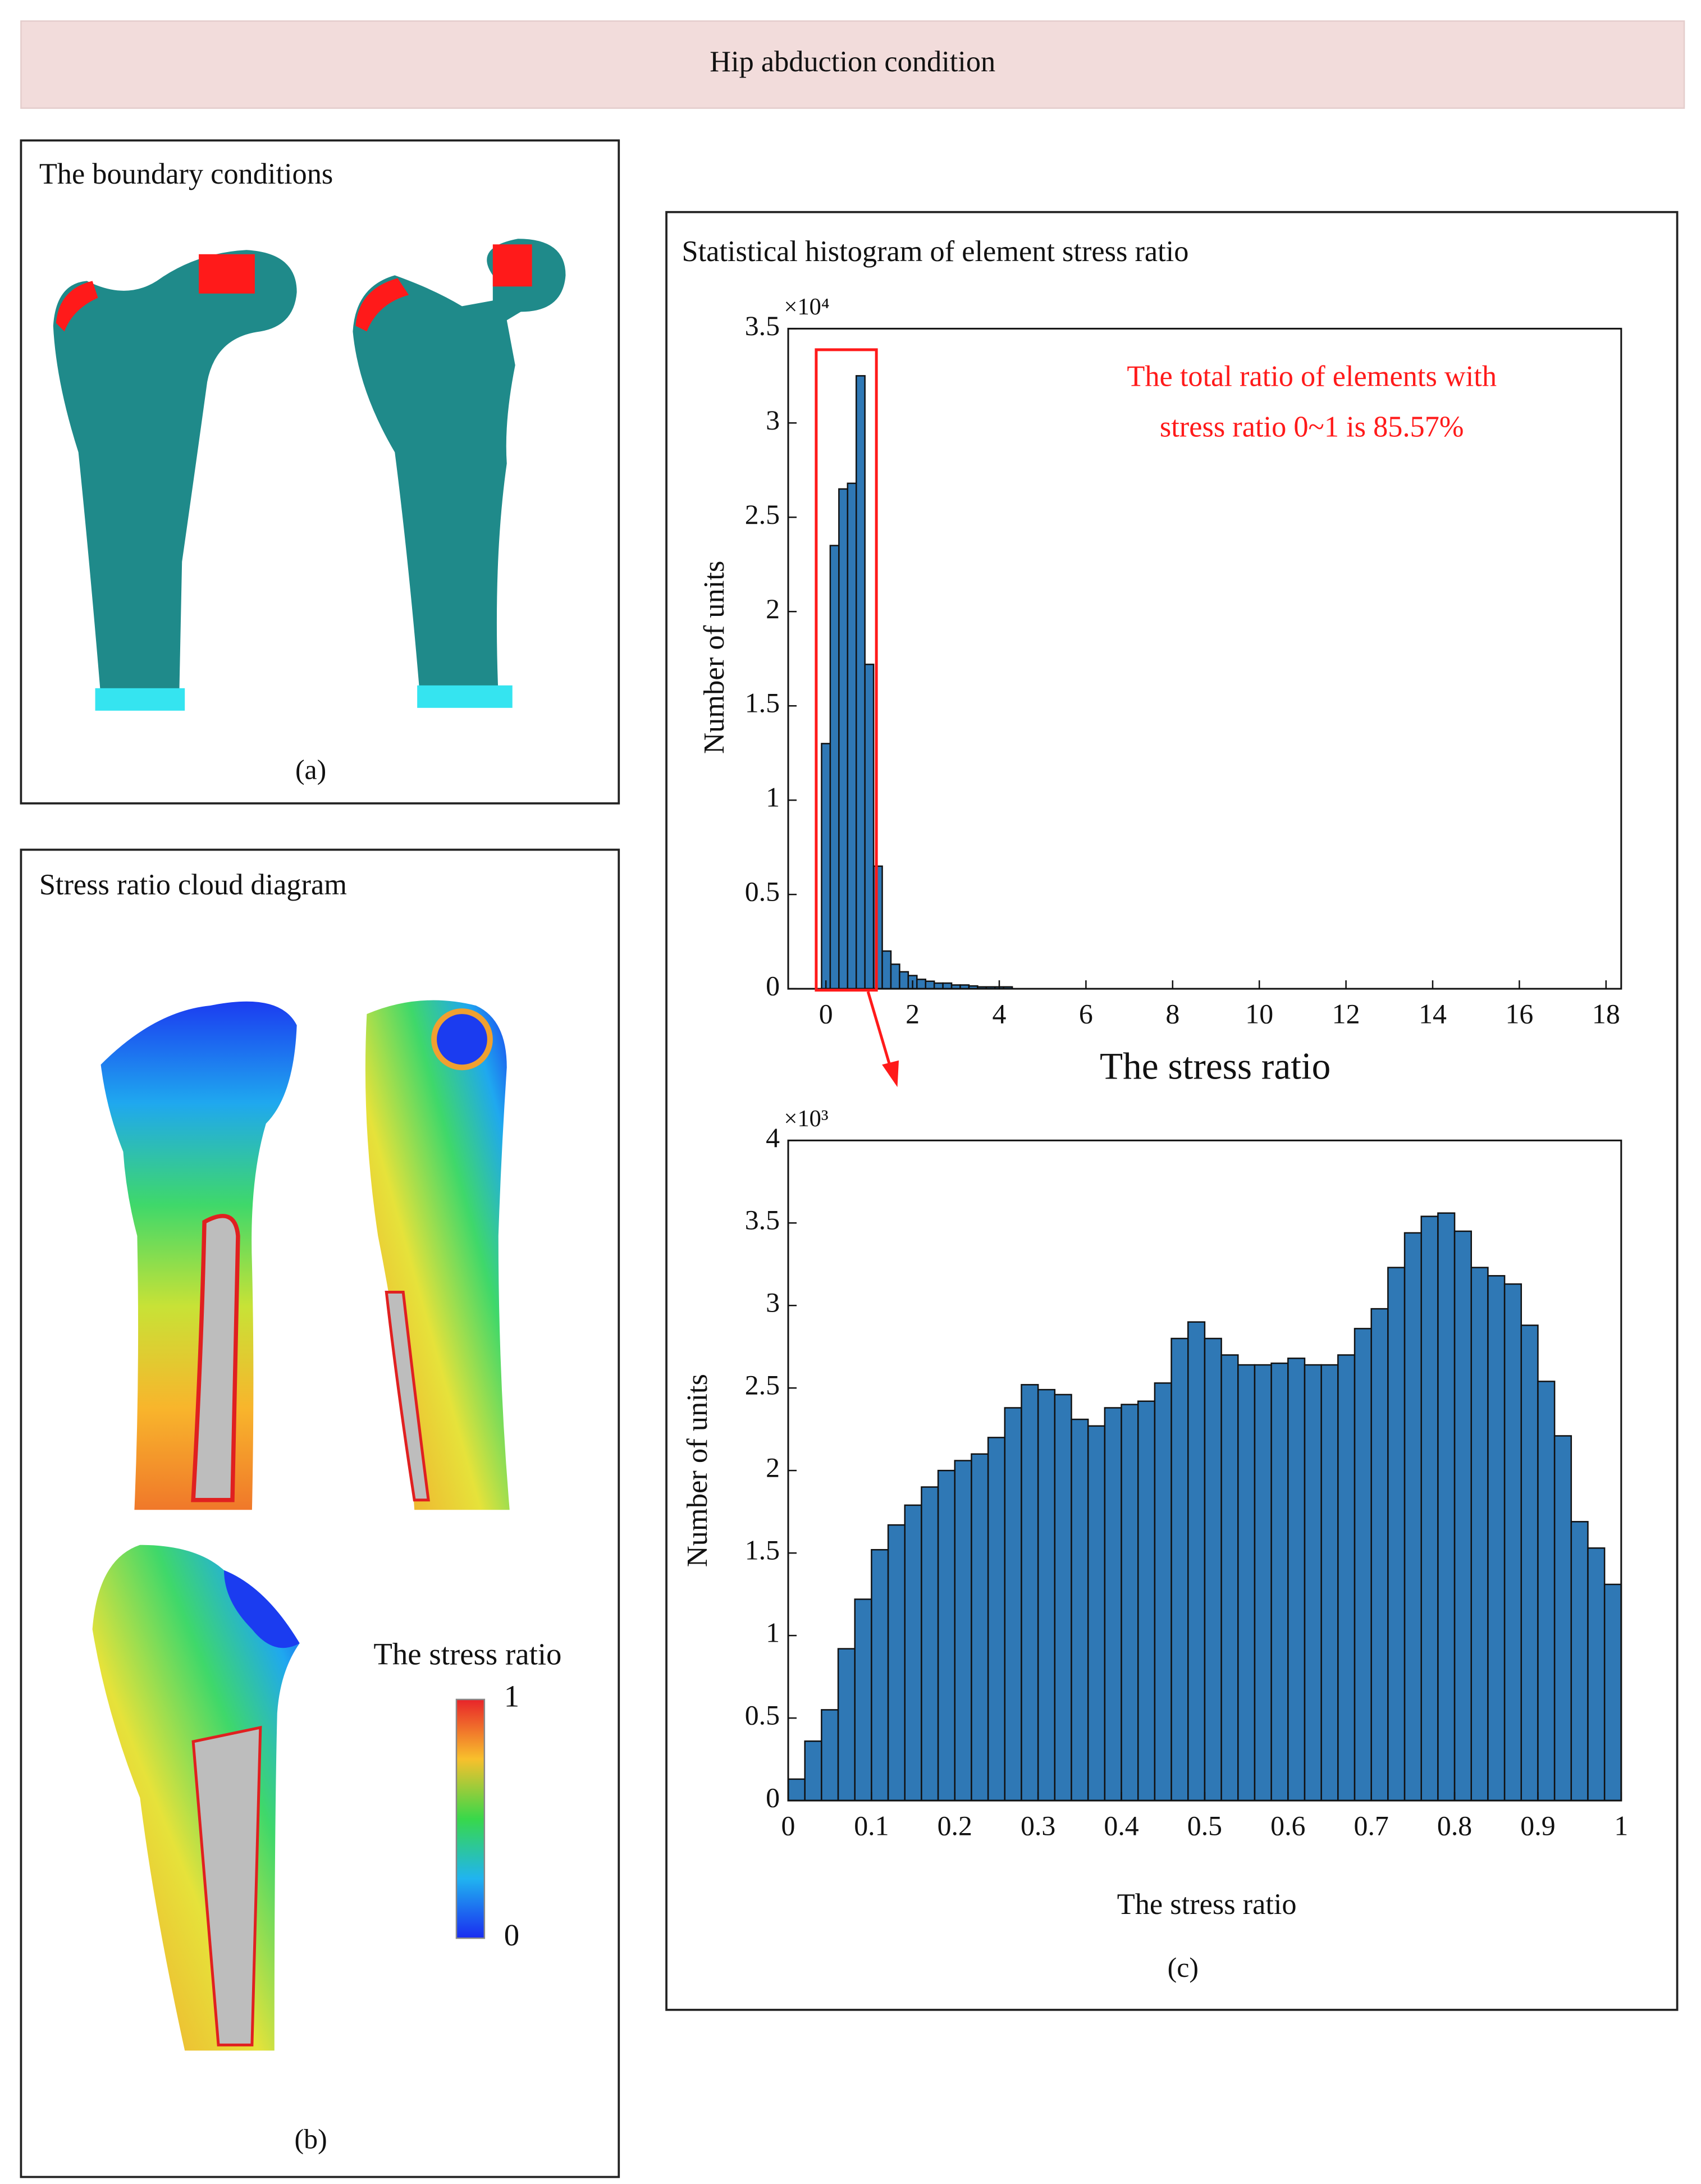  Describe the element at coordinates (1287, 1826) in the screenshot. I see `x-tick-label: 0.6` at that location.